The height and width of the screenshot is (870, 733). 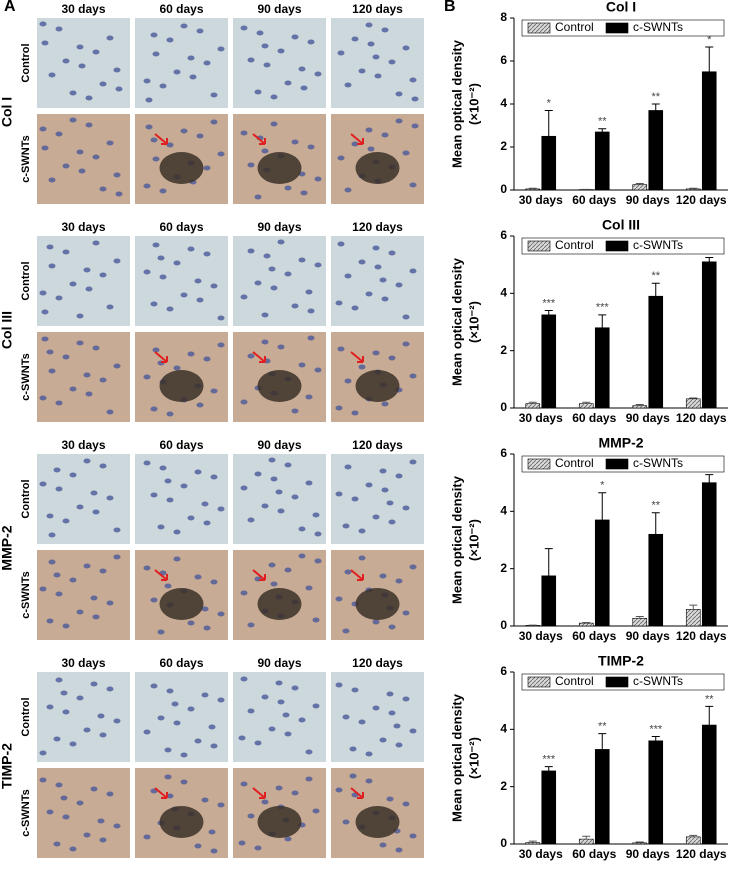 I want to click on y-axis-label: Mean optical density, so click(x=456, y=539).